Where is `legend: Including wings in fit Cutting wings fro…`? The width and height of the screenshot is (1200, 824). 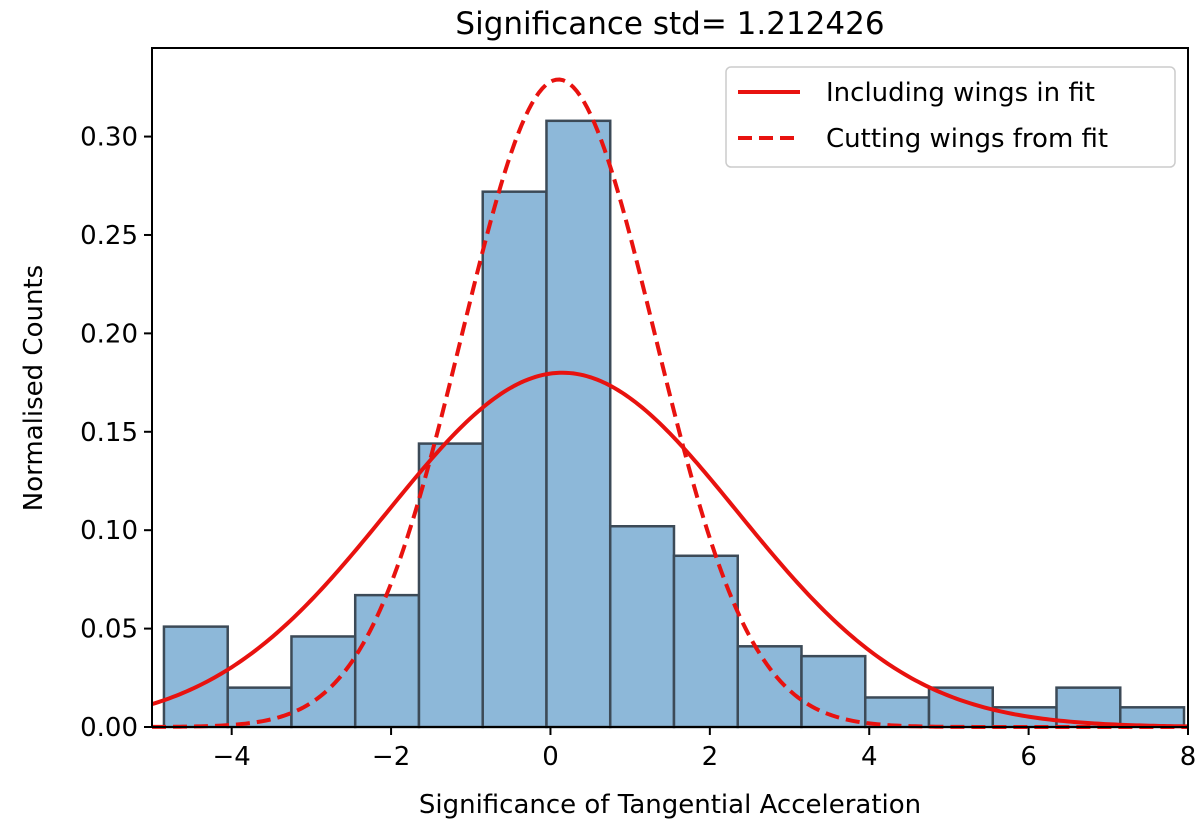 legend: Including wings in fit Cutting wings fro… is located at coordinates (950, 117).